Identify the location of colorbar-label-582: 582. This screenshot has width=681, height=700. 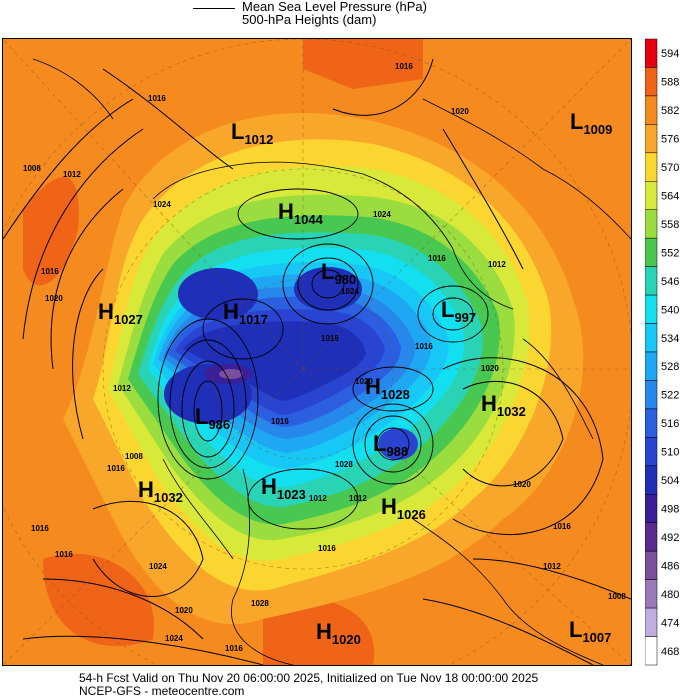
(670, 111).